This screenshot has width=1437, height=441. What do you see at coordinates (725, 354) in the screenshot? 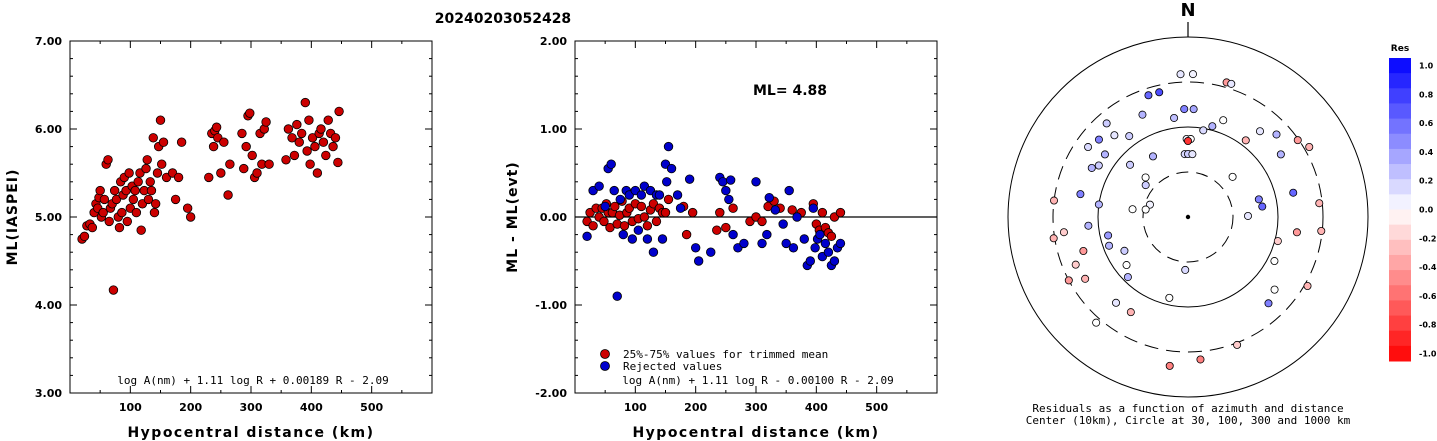
I see `legend-trimmed-label: 25%-75% values for trimmed mean` at bounding box center [725, 354].